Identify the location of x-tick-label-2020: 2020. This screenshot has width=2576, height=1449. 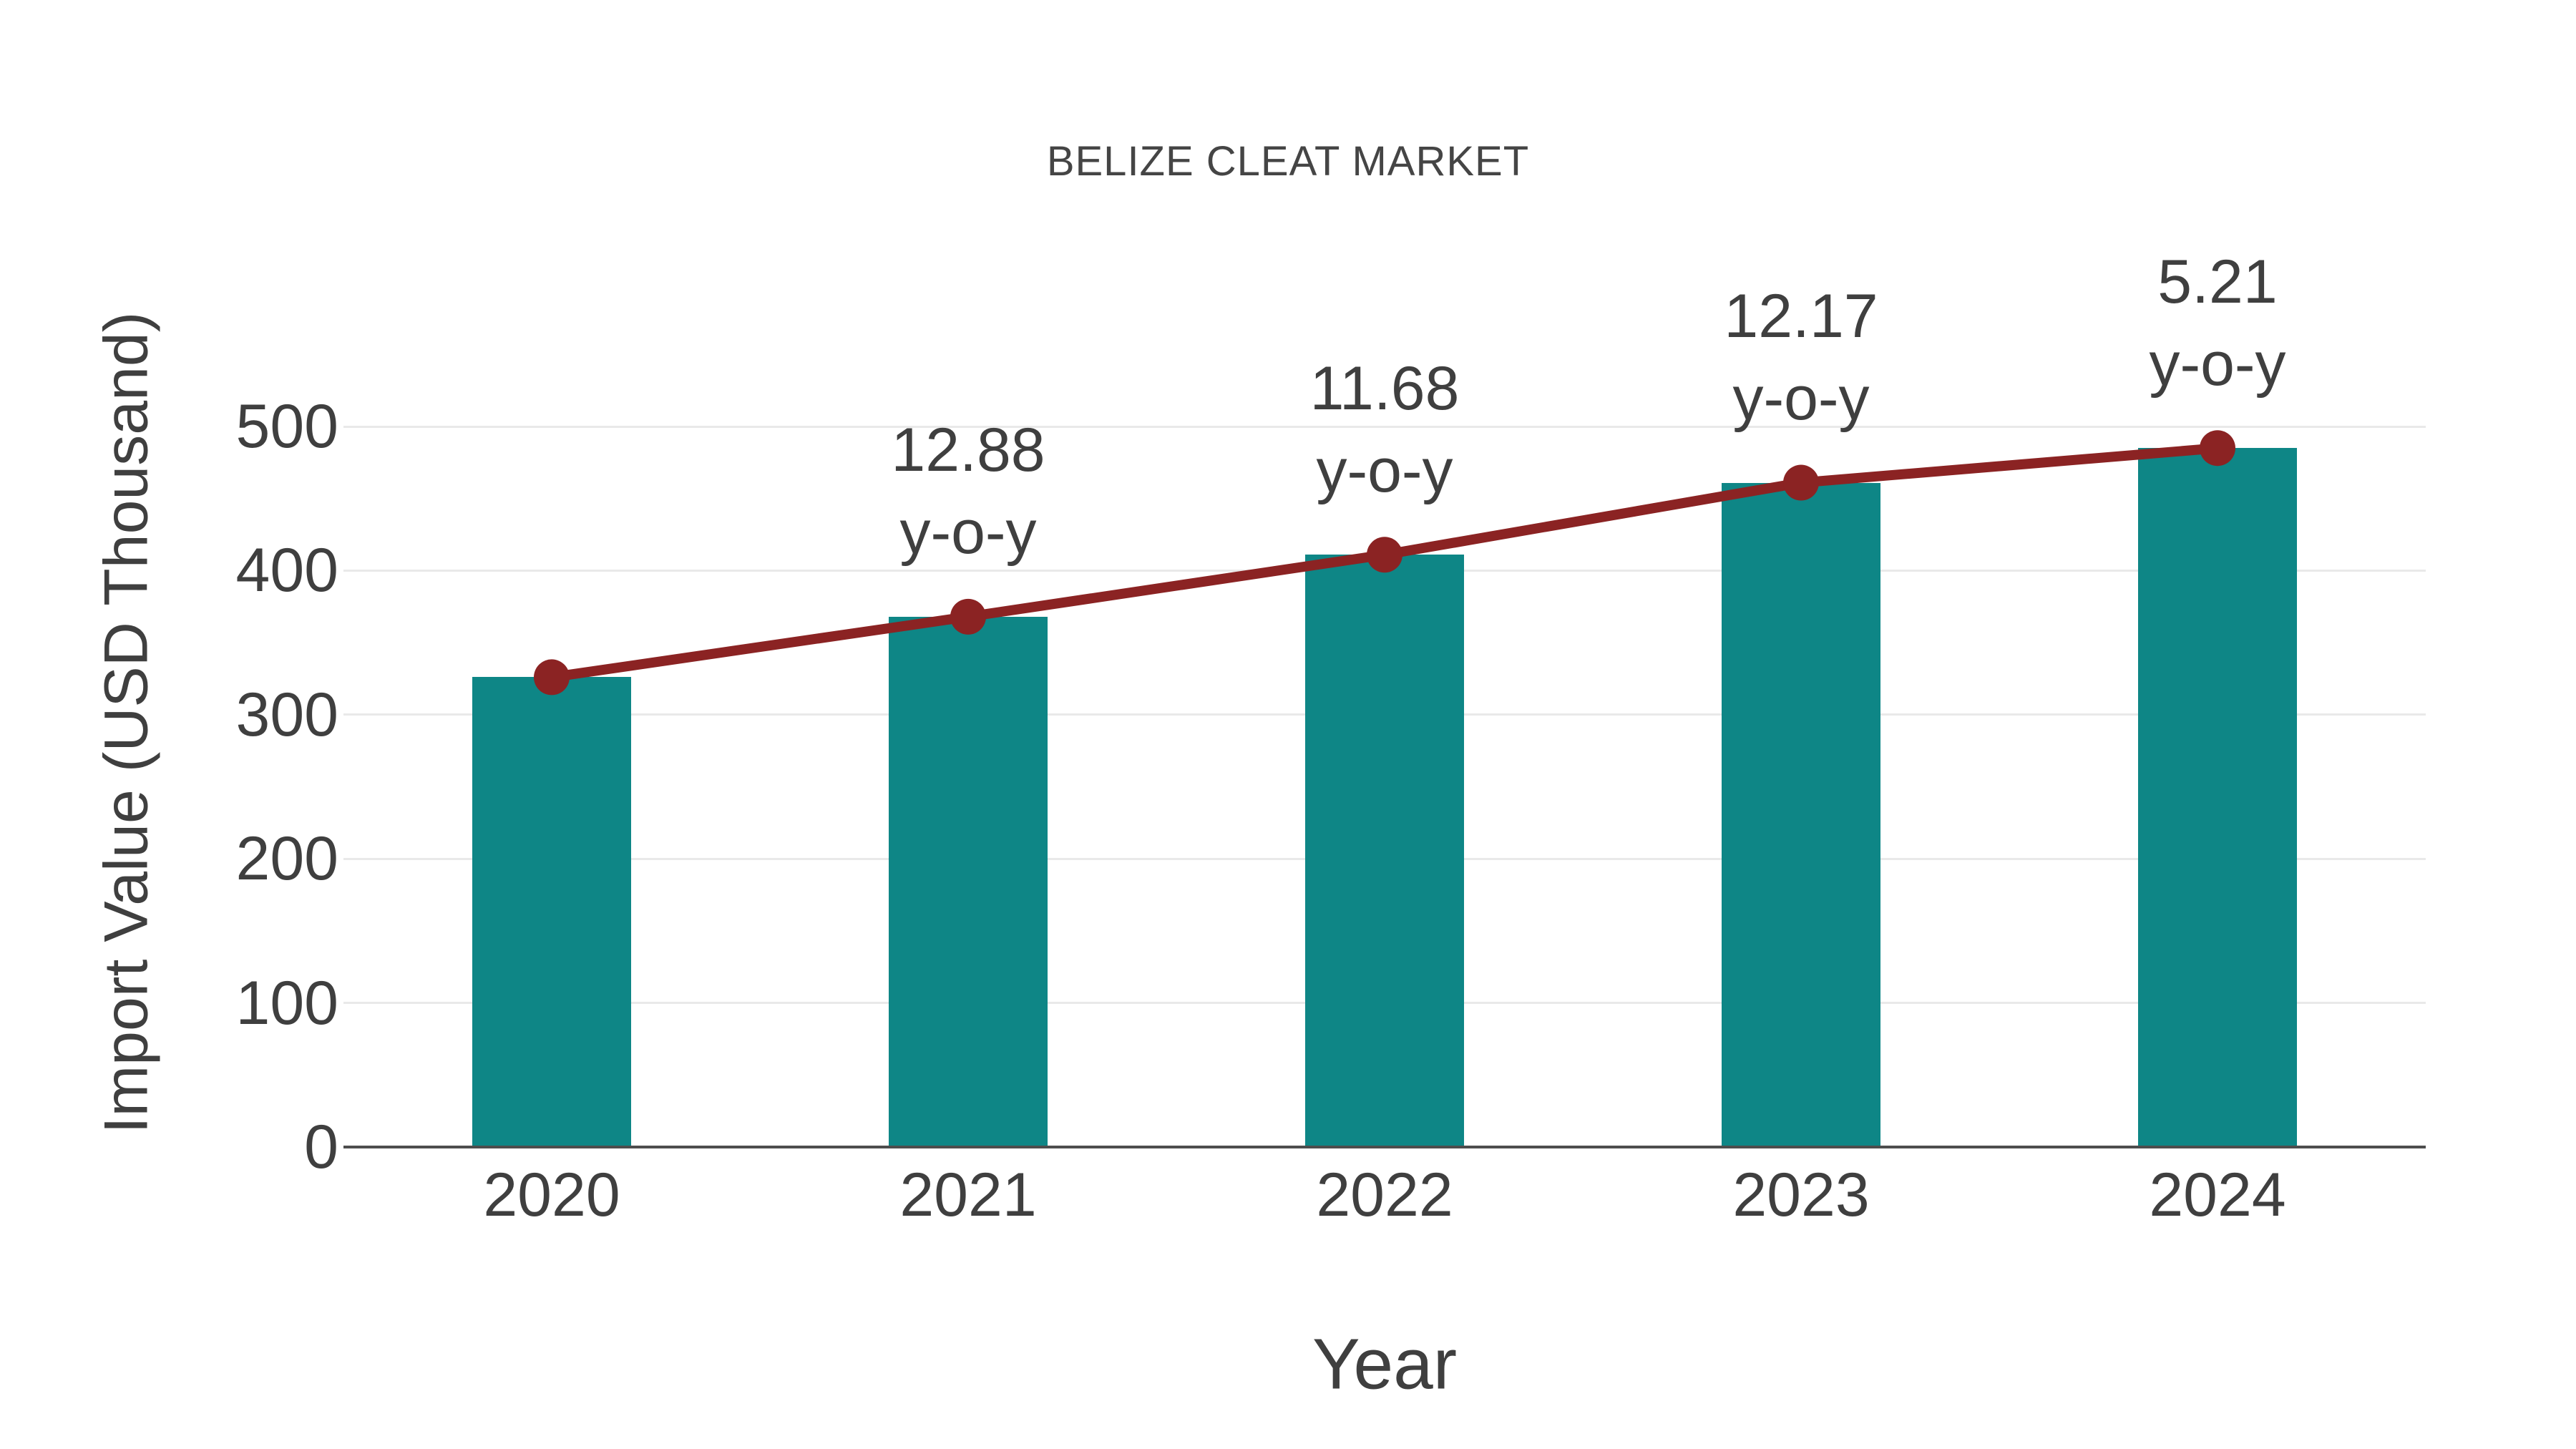
(551, 1195).